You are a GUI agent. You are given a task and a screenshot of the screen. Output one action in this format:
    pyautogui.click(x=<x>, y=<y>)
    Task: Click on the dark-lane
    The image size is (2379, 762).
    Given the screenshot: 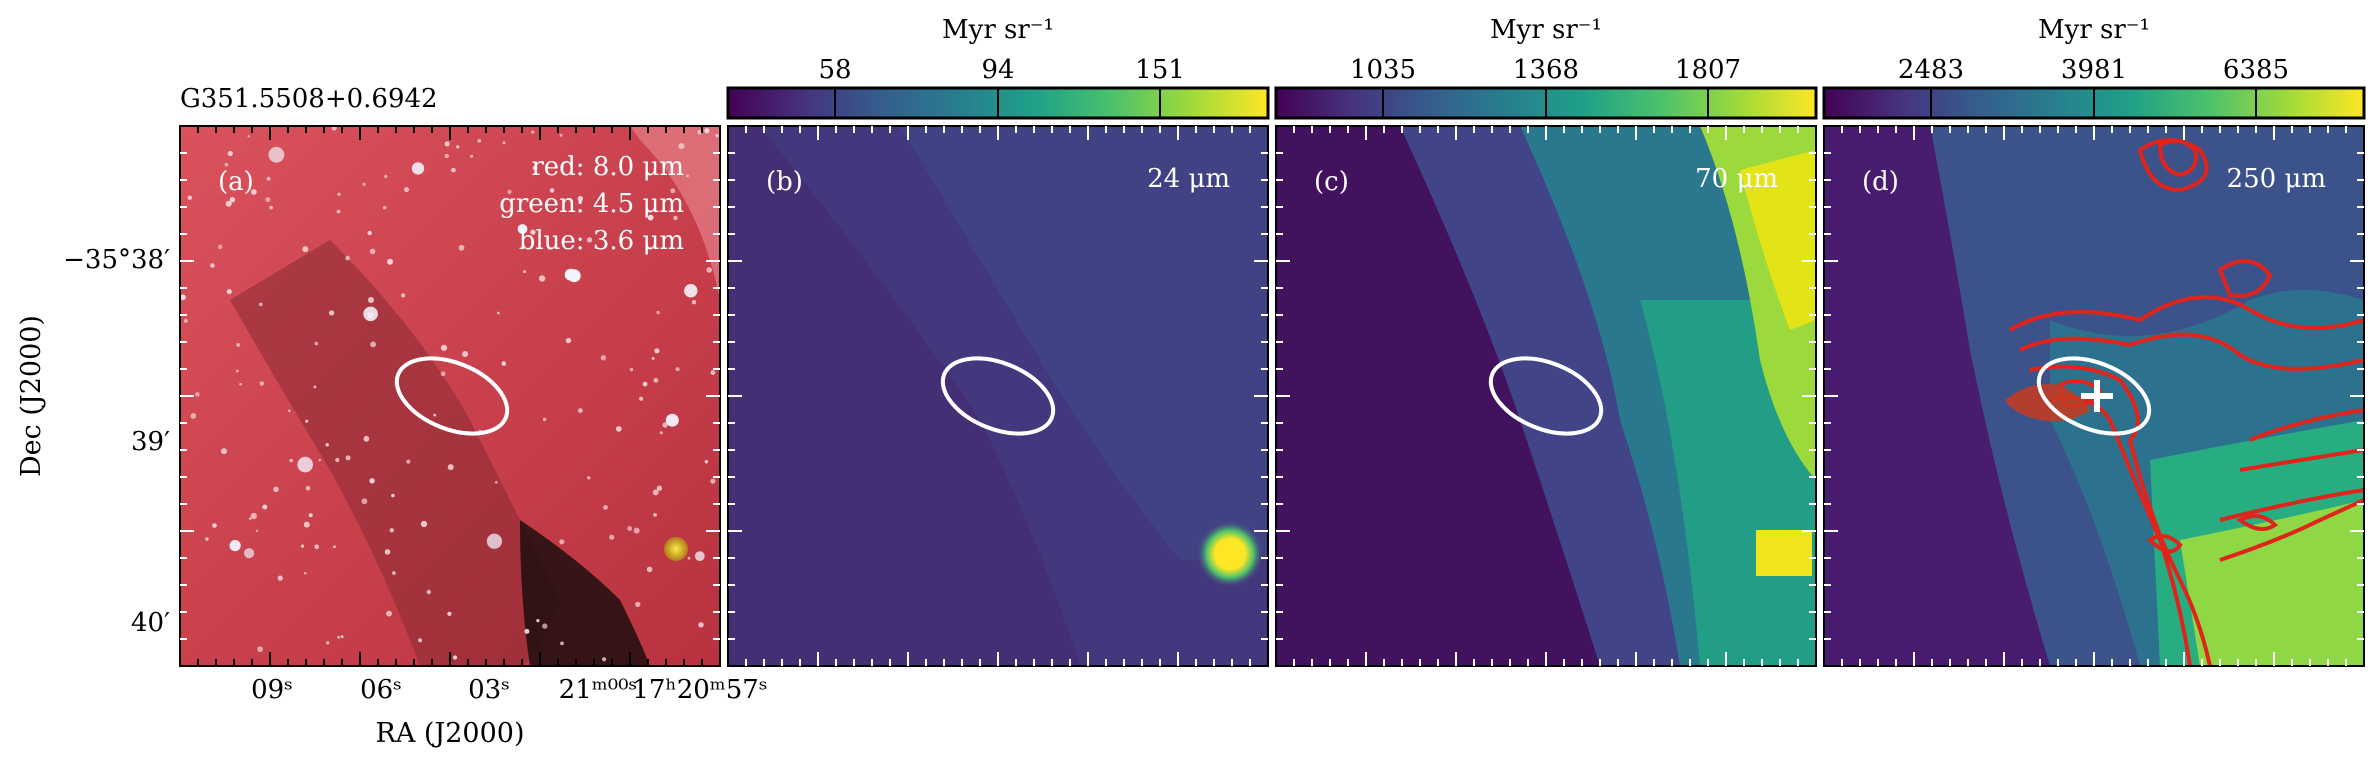 What is the action you would take?
    pyautogui.click(x=395, y=453)
    